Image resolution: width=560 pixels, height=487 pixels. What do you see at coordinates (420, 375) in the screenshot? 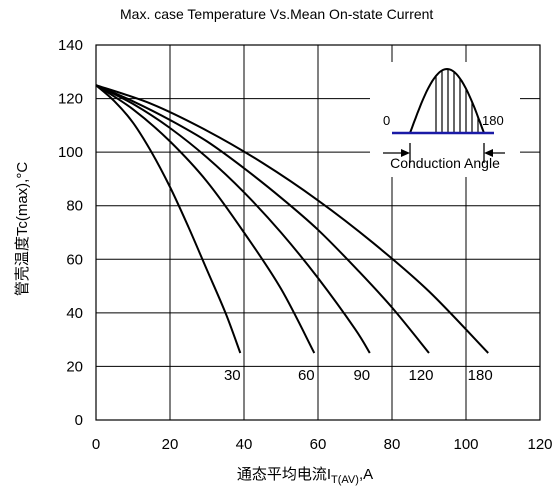
I see `series-label-120: 120` at bounding box center [420, 375].